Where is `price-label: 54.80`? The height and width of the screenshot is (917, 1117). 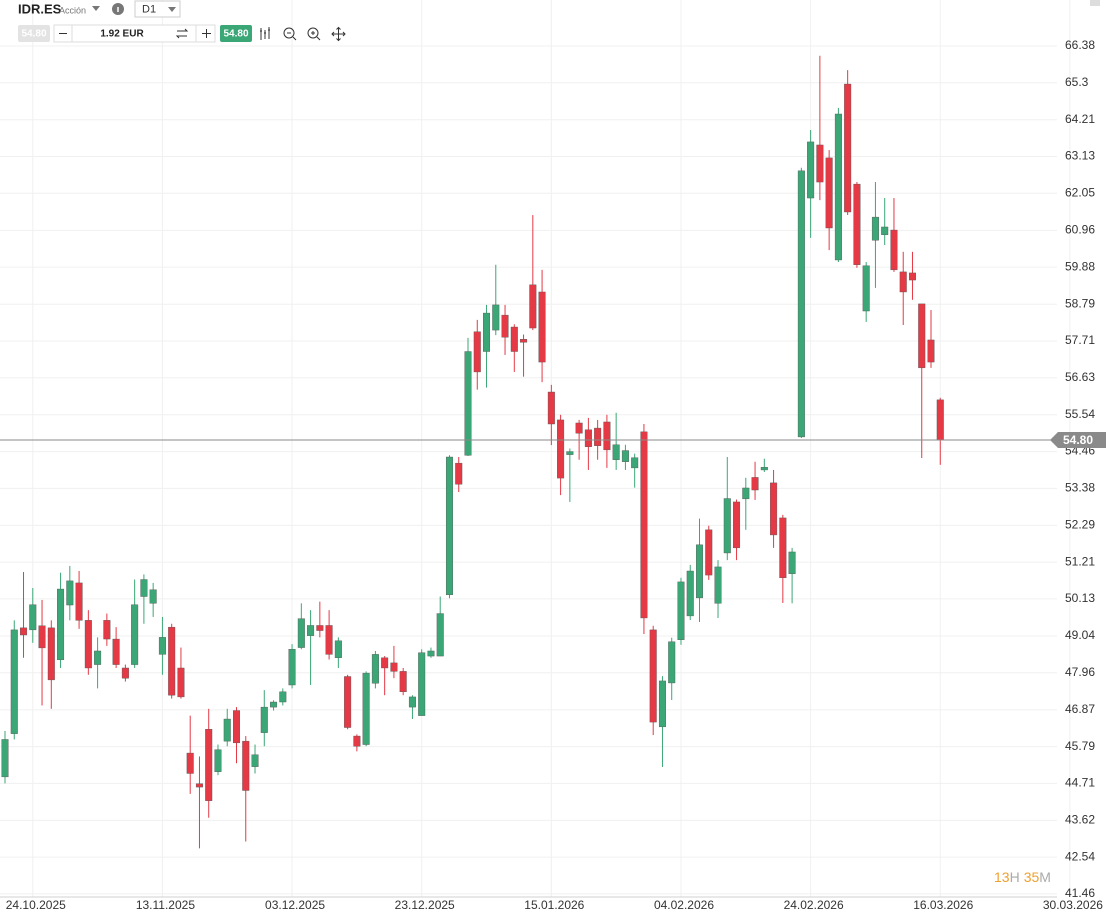
price-label: 54.80 is located at coordinates (1078, 440).